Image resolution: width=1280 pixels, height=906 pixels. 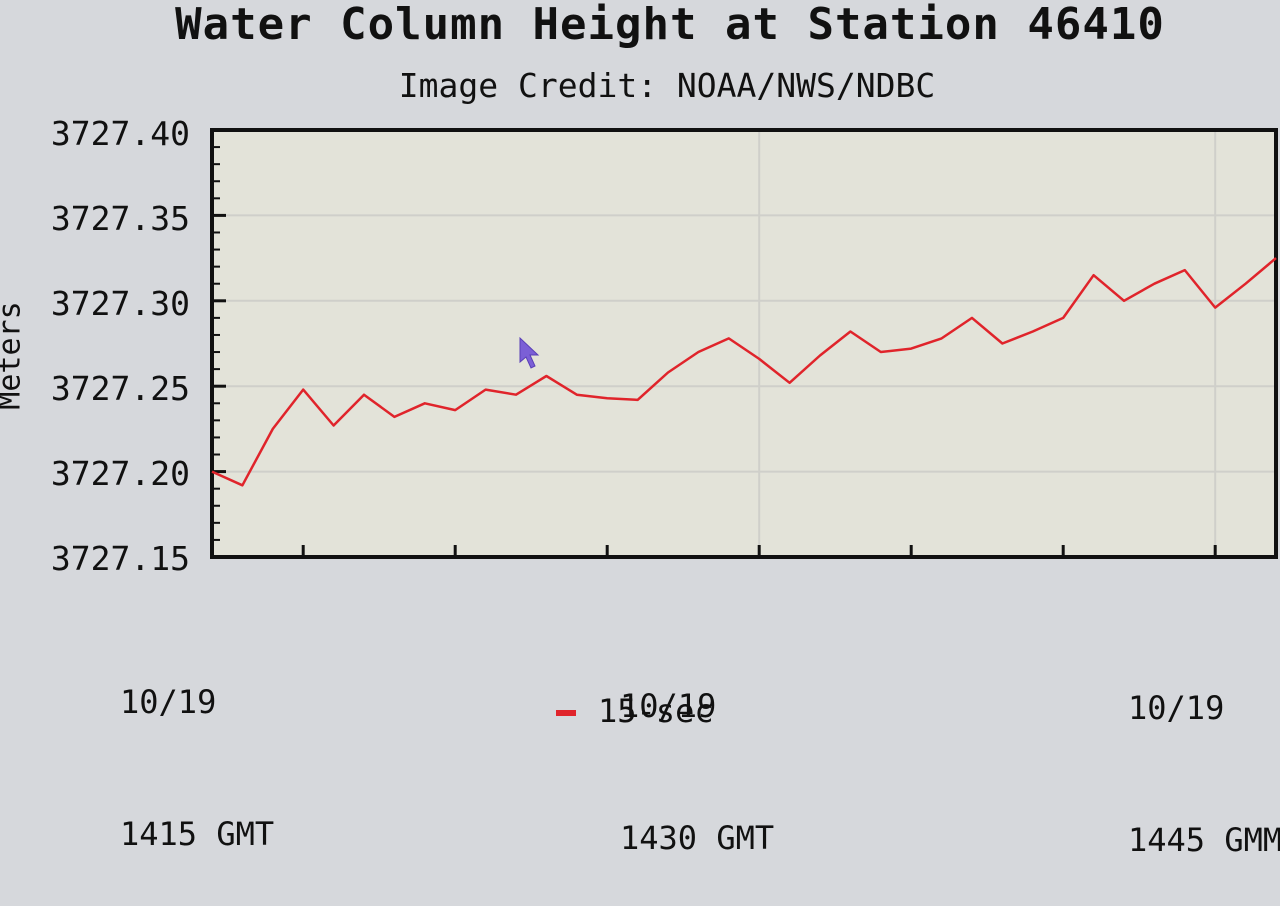 I want to click on legend-swatch, so click(x=566, y=713).